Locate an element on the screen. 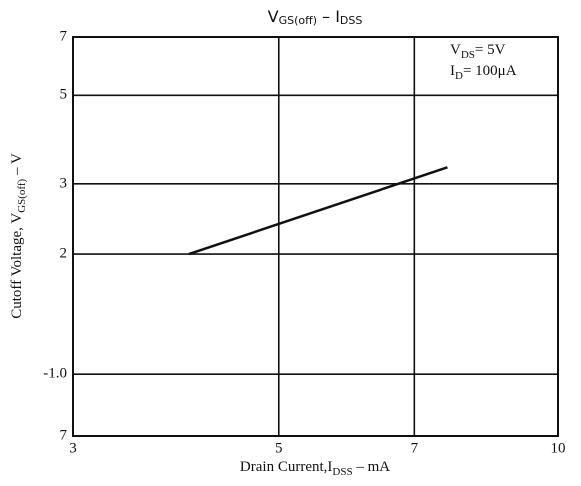  annotation-part: DS is located at coordinates (468, 55).